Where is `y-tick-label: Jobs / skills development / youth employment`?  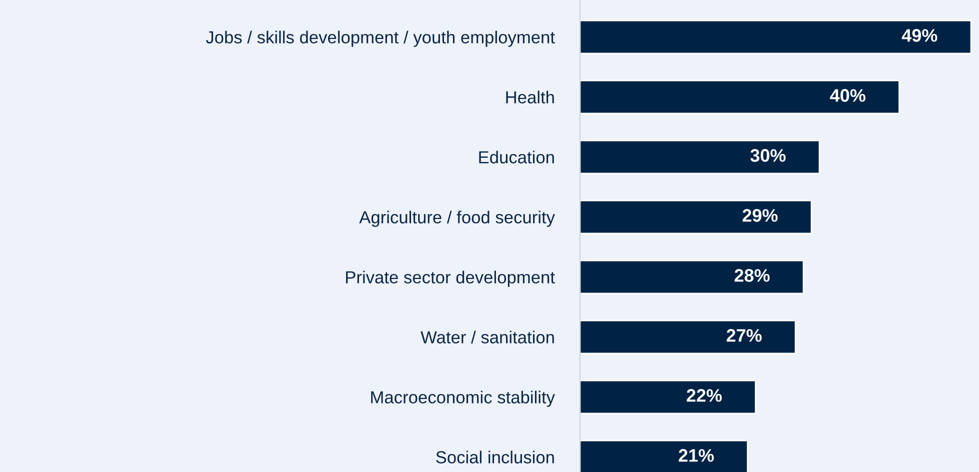
y-tick-label: Jobs / skills development / youth employment is located at coordinates (380, 38).